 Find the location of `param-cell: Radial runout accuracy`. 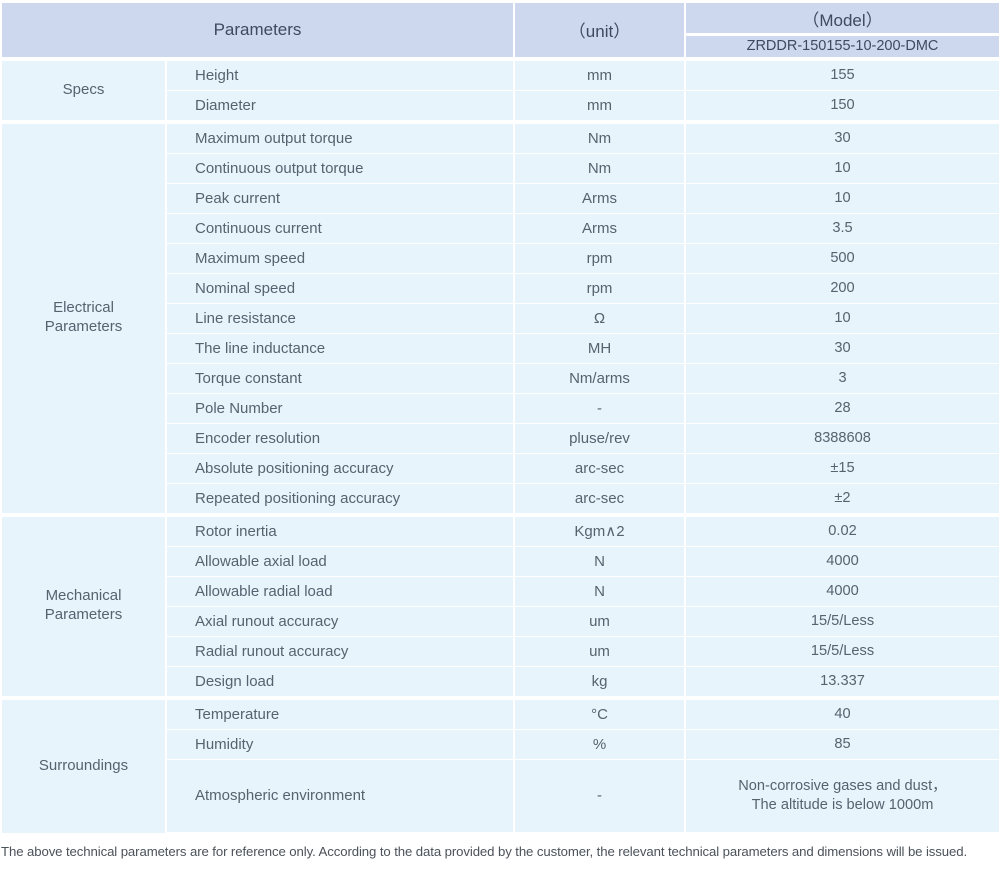

param-cell: Radial runout accuracy is located at coordinates (340, 651).